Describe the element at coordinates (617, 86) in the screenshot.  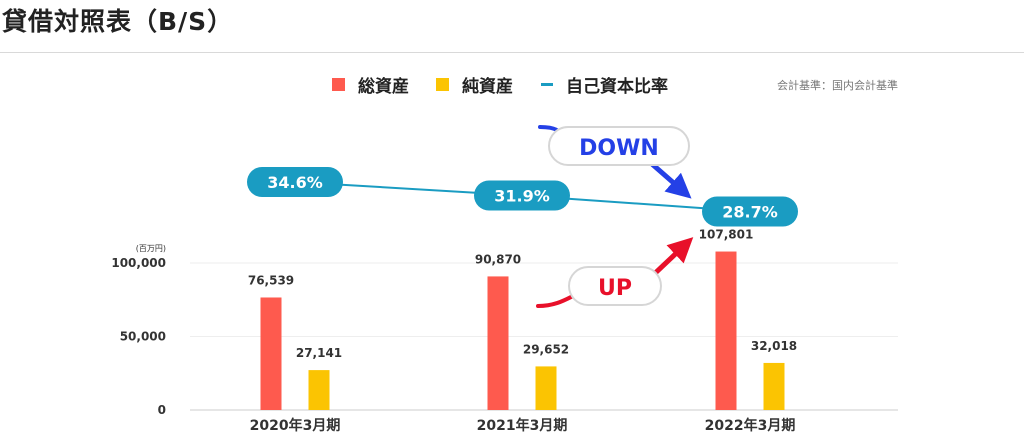
I see `legend-label-equity-ratio: 自己資本比率` at that location.